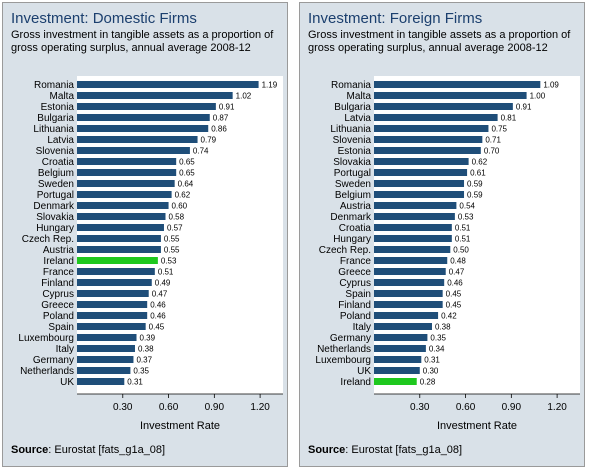 The height and width of the screenshot is (471, 590). I want to click on value-label: 0.58, so click(177, 217).